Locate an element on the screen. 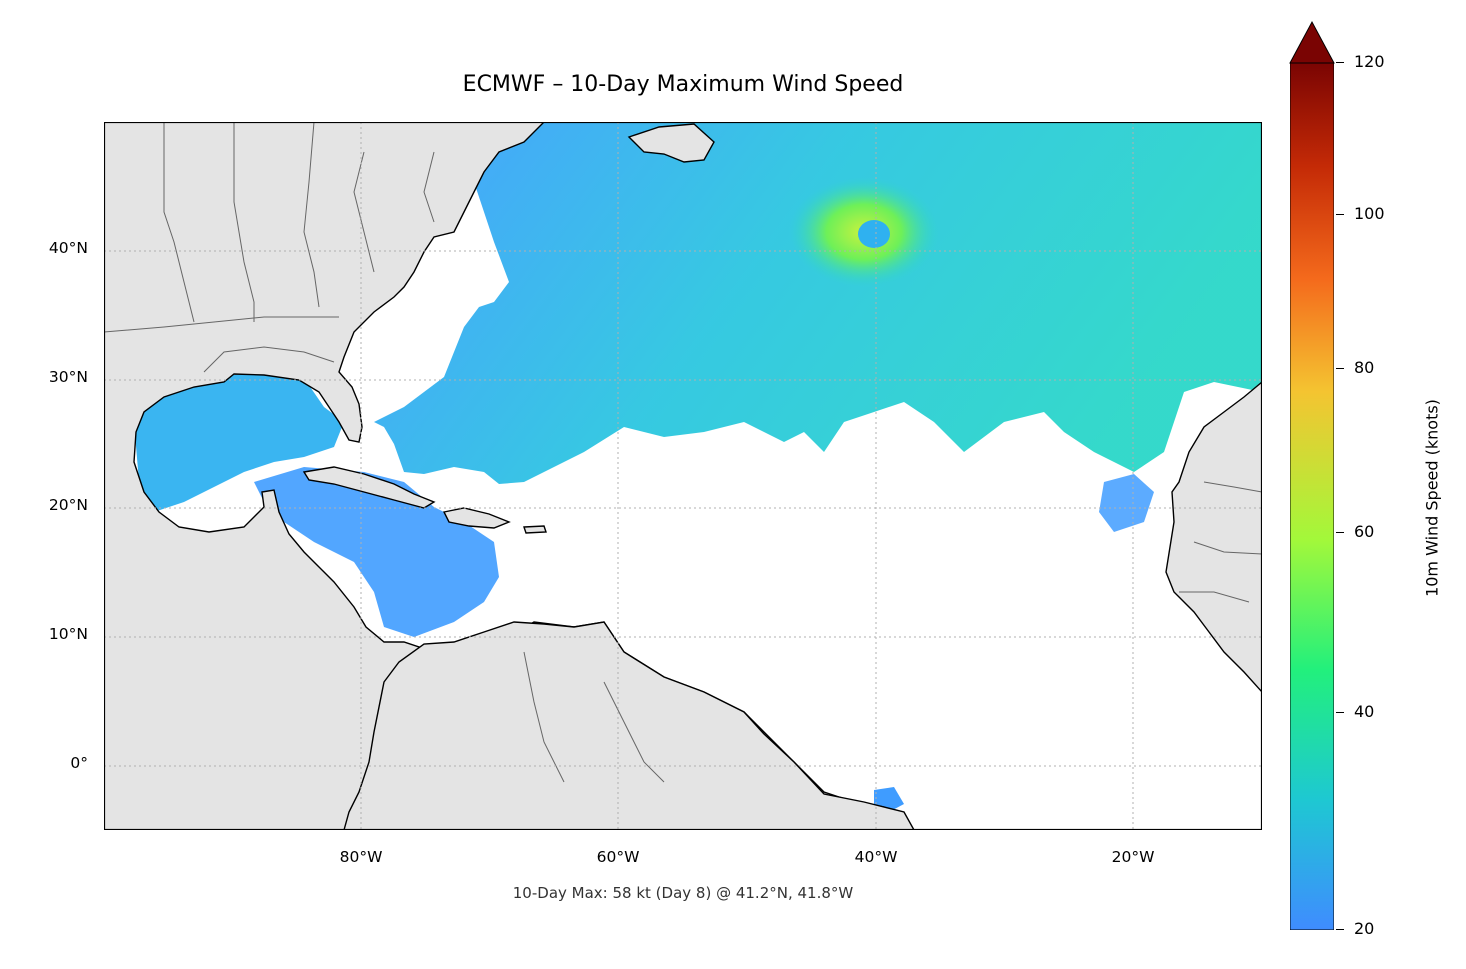  cbar-label-100: 100 is located at coordinates (1369, 213).